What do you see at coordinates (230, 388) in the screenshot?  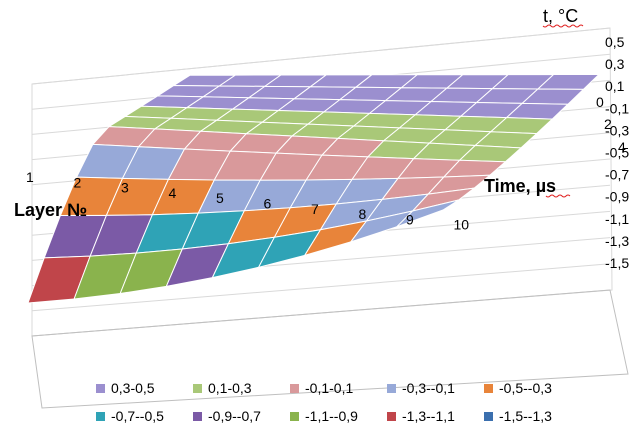 I see `legend-label: 0,1-0,3` at bounding box center [230, 388].